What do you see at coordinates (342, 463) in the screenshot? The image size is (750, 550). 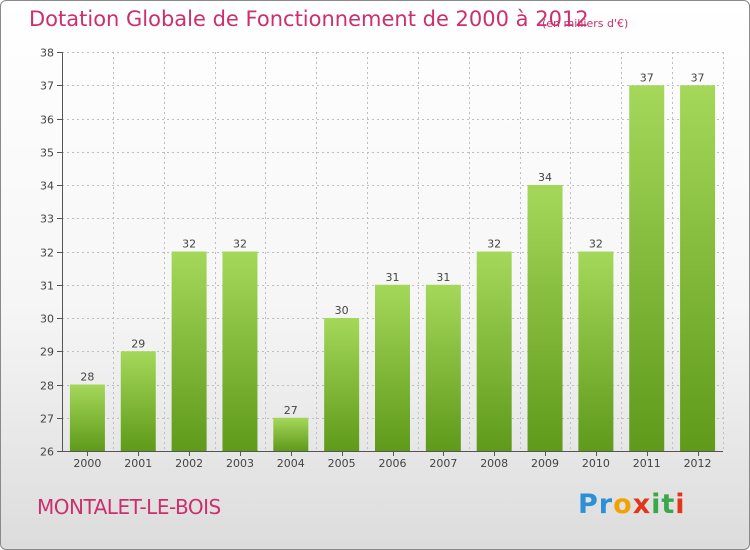 I see `x-tick-label: 2005` at bounding box center [342, 463].